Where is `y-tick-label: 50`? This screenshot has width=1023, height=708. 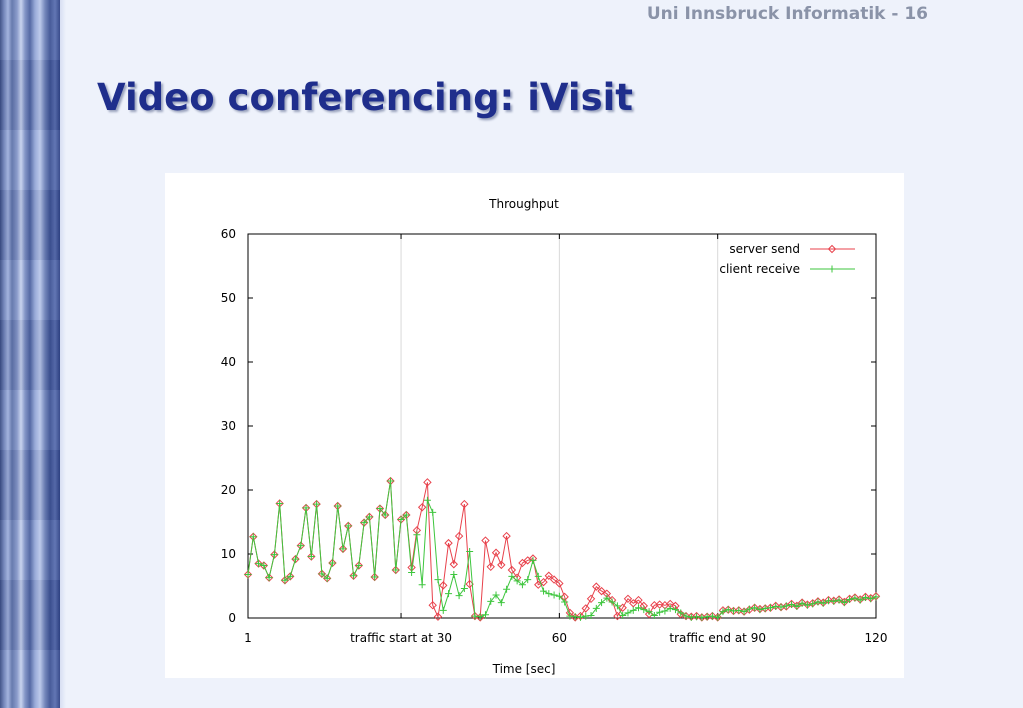 y-tick-label: 50 is located at coordinates (228, 298).